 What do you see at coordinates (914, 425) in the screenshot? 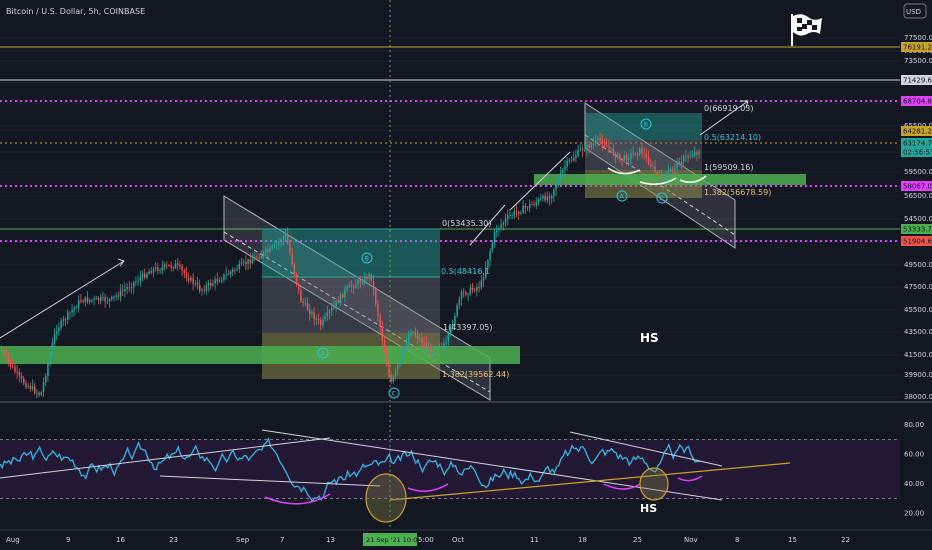
I see `rsi-tick-label: 80.00` at bounding box center [914, 425].